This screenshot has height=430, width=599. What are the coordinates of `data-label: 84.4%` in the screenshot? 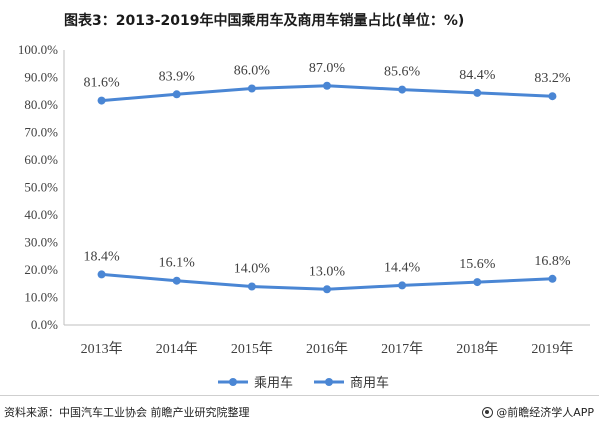 It's located at (477, 75).